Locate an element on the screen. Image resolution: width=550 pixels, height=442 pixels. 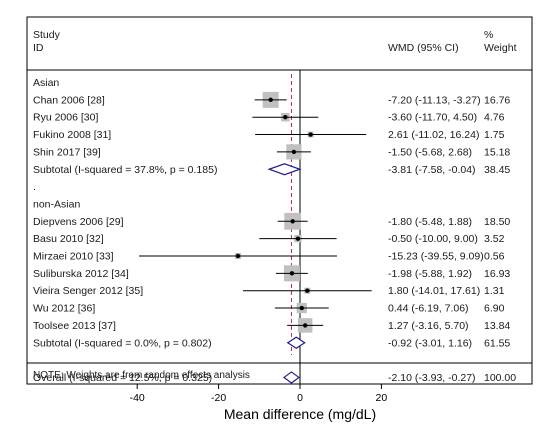
study-weight-text: 1.75 is located at coordinates (494, 135).